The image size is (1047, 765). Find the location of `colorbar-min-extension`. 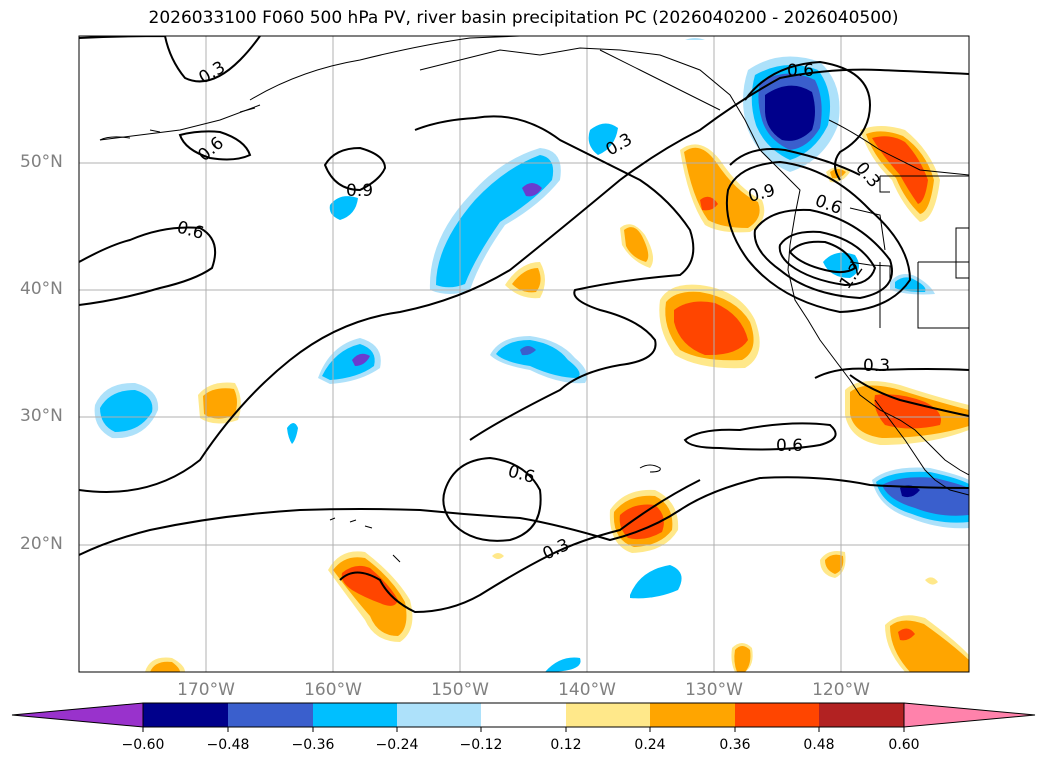

colorbar-min-extension is located at coordinates (77, 715).